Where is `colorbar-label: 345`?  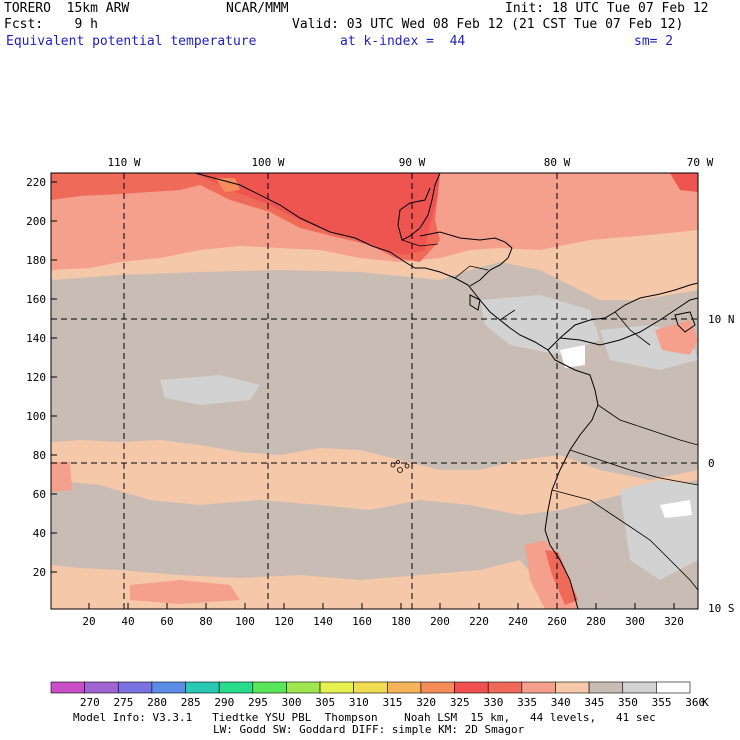 colorbar-label: 345 is located at coordinates (594, 702).